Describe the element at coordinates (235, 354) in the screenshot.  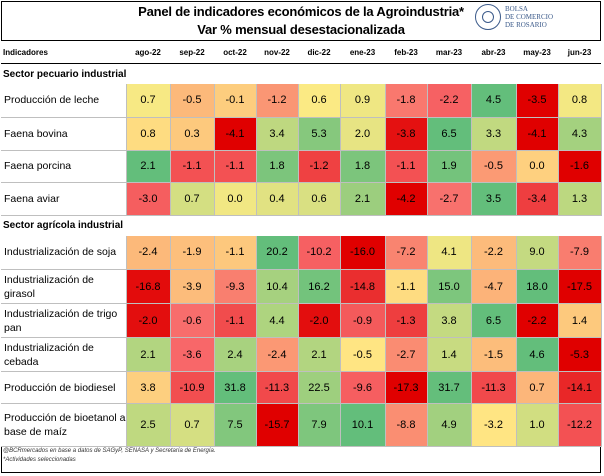
I see `heat-cell: 2.4` at that location.